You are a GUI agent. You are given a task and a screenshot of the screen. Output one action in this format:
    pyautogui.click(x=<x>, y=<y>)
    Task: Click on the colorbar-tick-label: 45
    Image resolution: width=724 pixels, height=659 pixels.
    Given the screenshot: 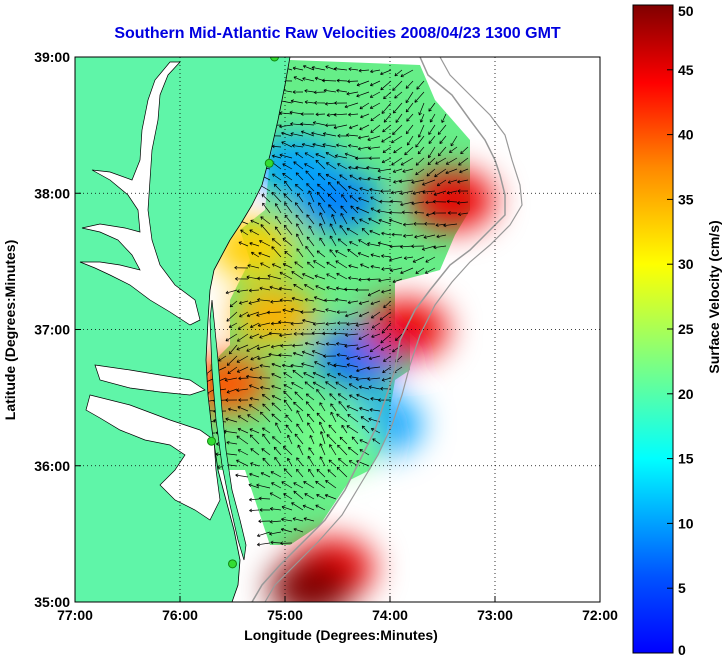 What is the action you would take?
    pyautogui.click(x=686, y=70)
    